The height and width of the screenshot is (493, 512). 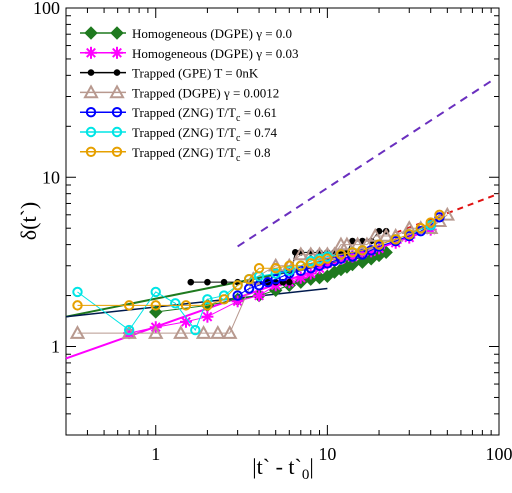 What do you see at coordinates (212, 33) in the screenshot?
I see `legend-label: Homogeneous (DGPE) γ = 0.0` at bounding box center [212, 33].